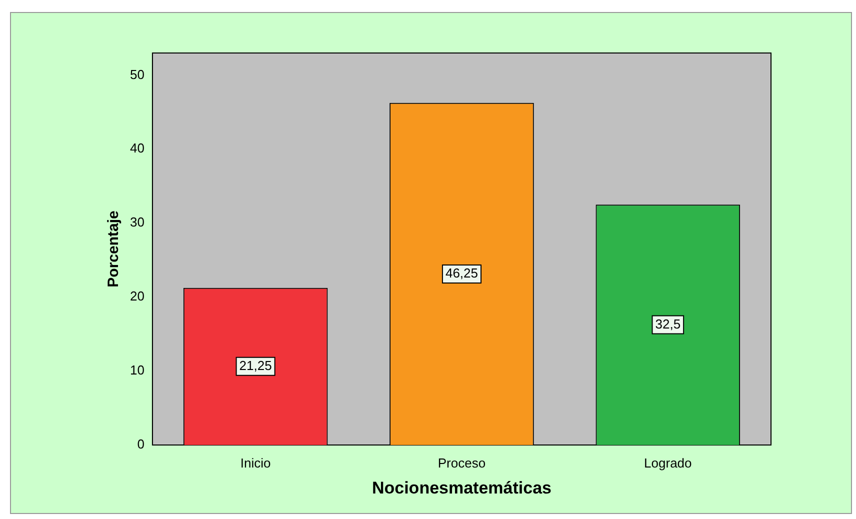 The height and width of the screenshot is (519, 856). I want to click on x-tick-label: Inicio, so click(255, 462).